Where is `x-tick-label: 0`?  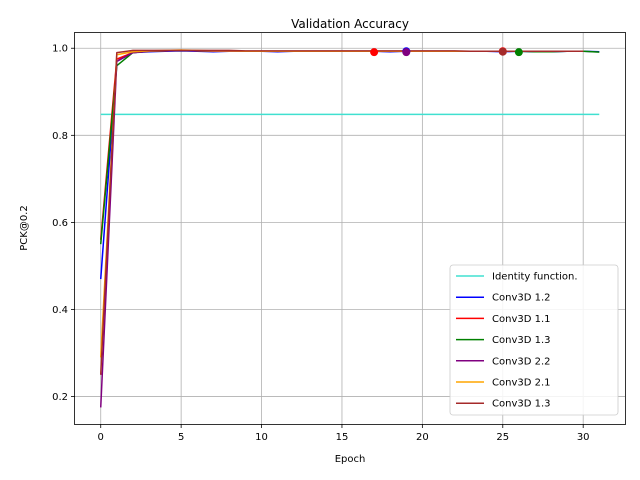 x-tick-label: 0 is located at coordinates (101, 437).